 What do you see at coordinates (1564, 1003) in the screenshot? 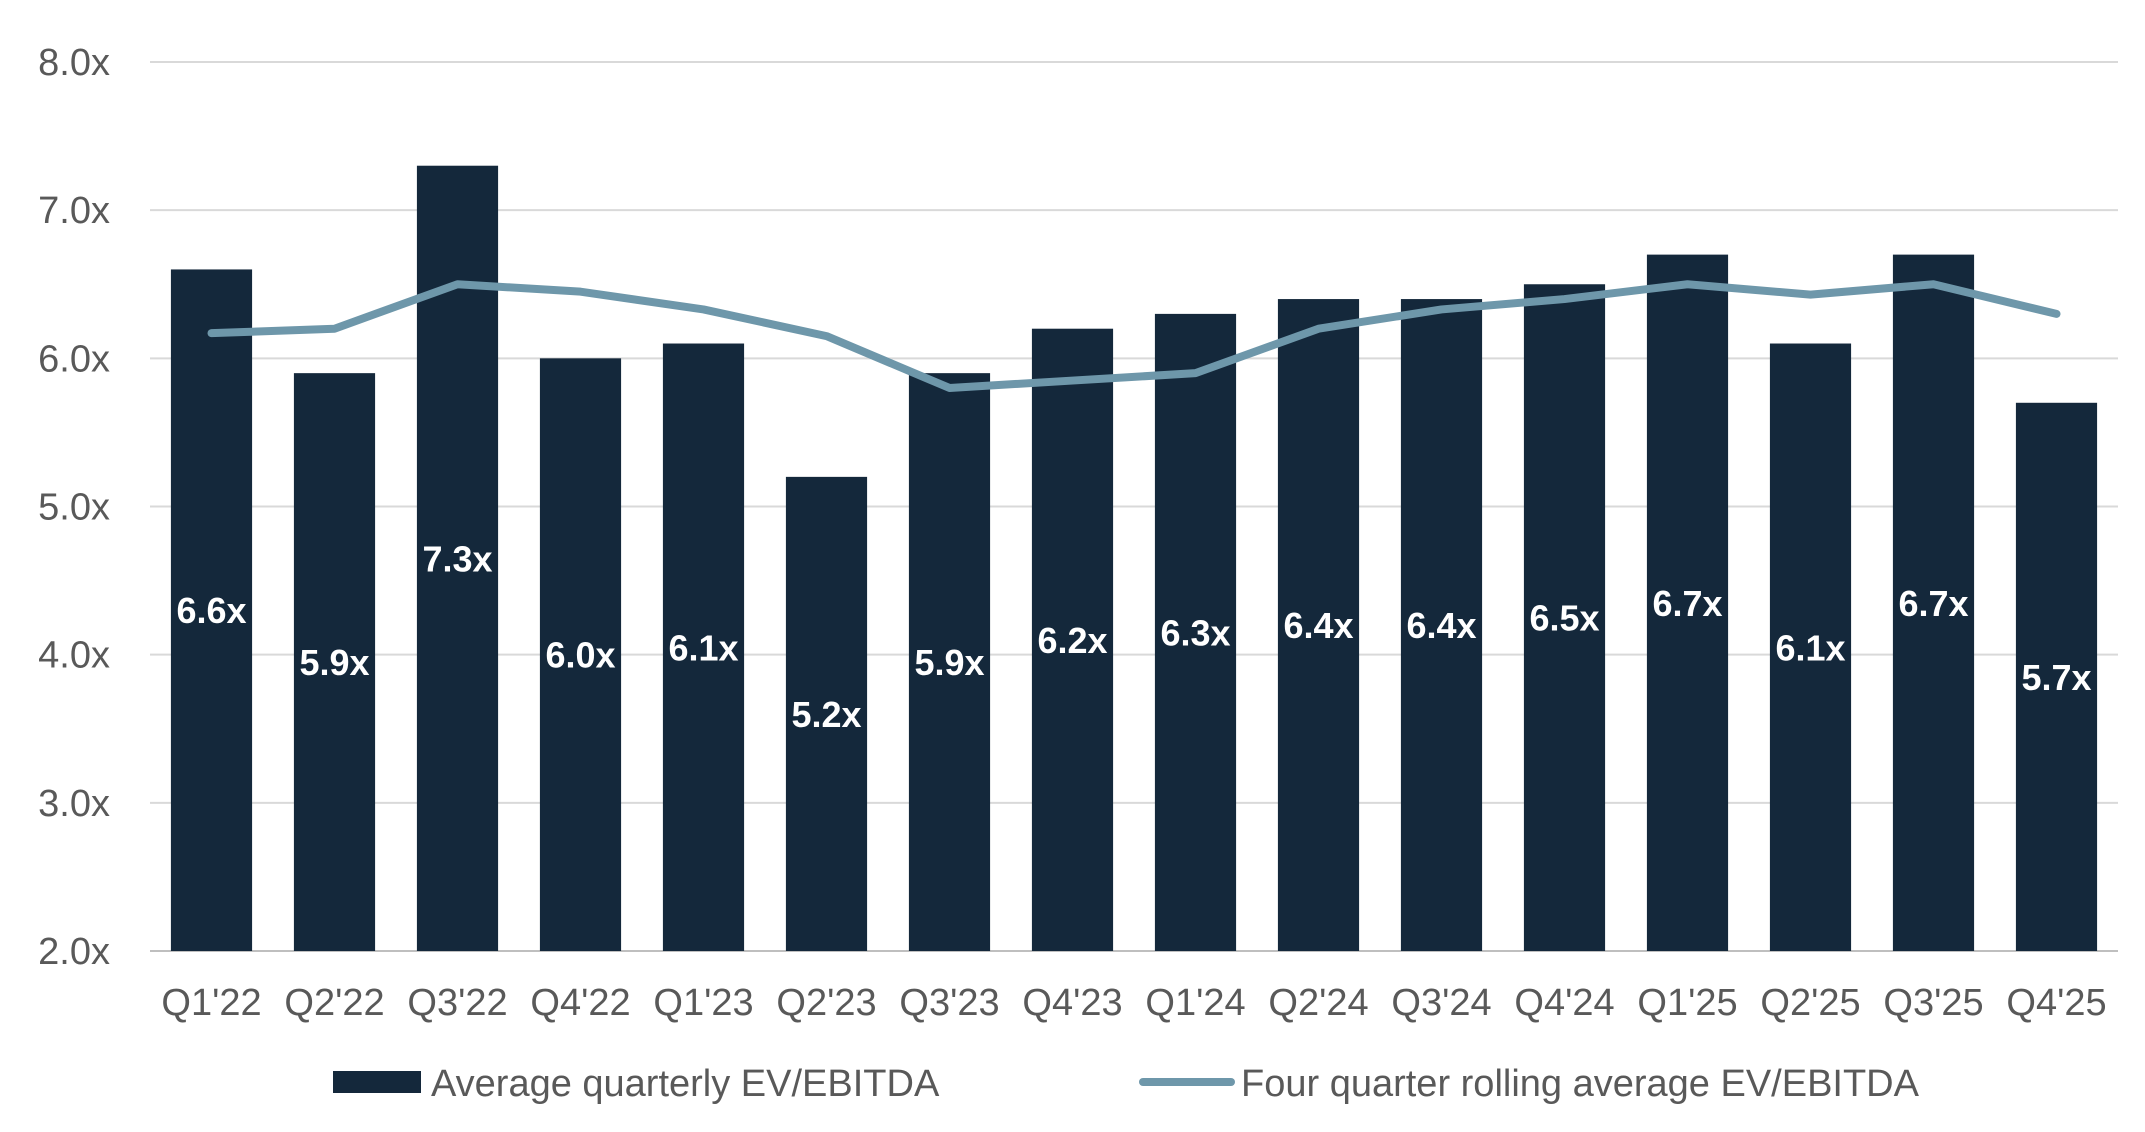
I see `x-tick-label: Q4'24` at bounding box center [1564, 1003].